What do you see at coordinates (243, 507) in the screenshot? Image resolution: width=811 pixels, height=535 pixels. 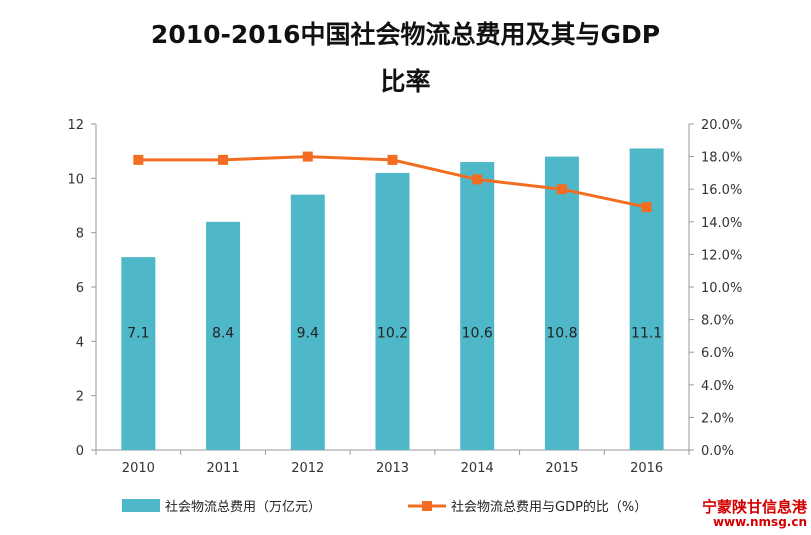 I see `legend-bar-label: 社会物流总费用（万亿元）` at bounding box center [243, 507].